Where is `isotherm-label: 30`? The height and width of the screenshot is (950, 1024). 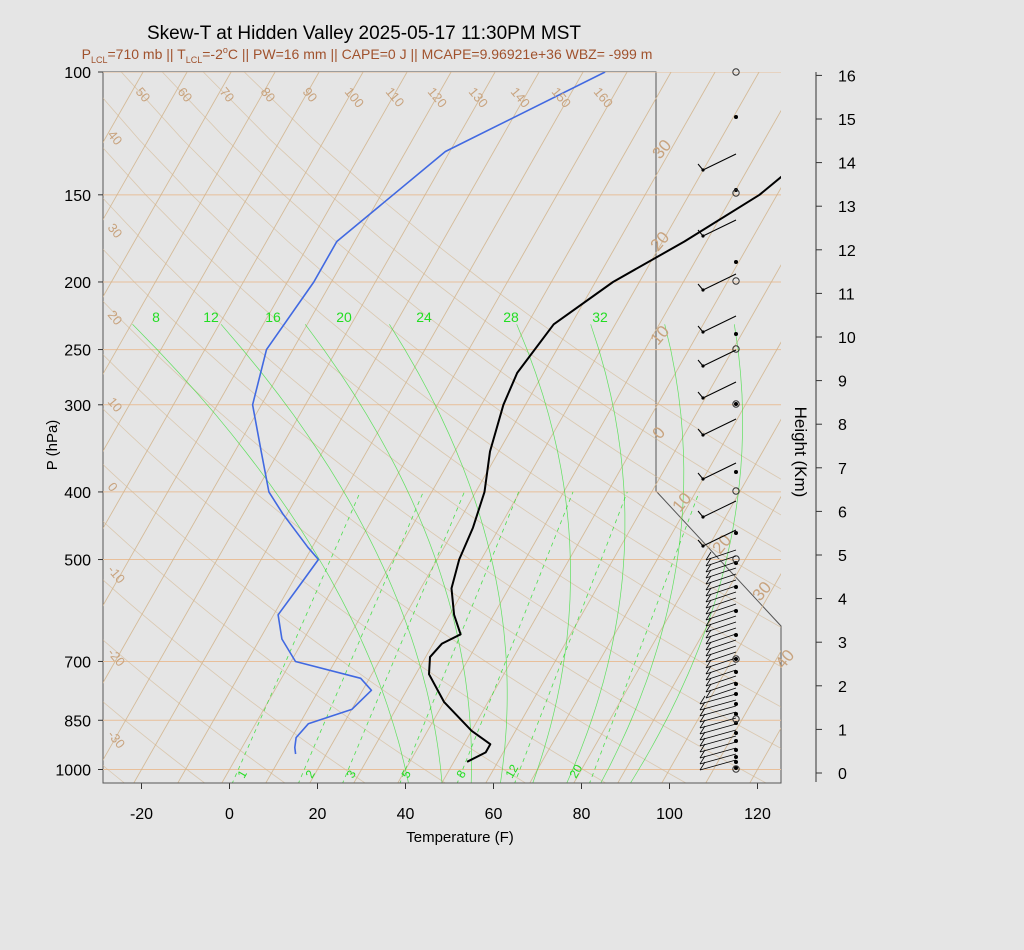
isotherm-label: 30 is located at coordinates (662, 149).